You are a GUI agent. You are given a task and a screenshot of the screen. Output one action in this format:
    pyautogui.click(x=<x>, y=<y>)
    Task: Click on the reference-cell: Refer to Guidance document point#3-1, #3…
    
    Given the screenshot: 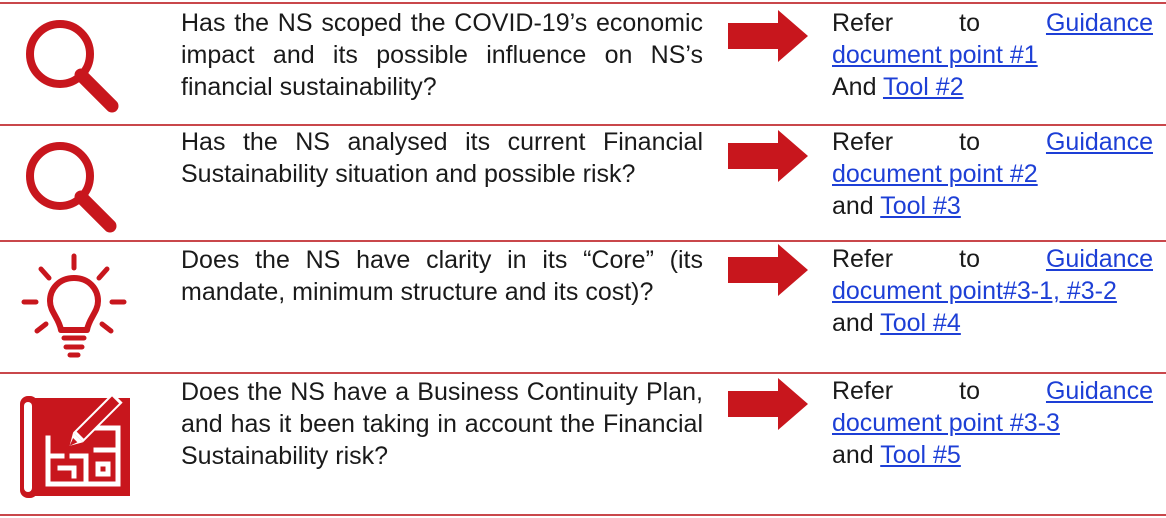 What is the action you would take?
    pyautogui.click(x=992, y=291)
    